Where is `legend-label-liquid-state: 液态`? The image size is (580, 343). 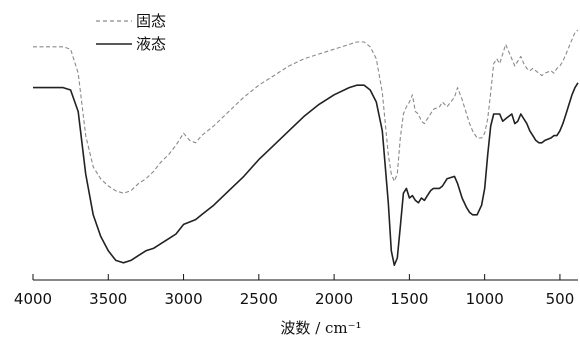
legend-label-liquid-state: 液态 is located at coordinates (151, 44).